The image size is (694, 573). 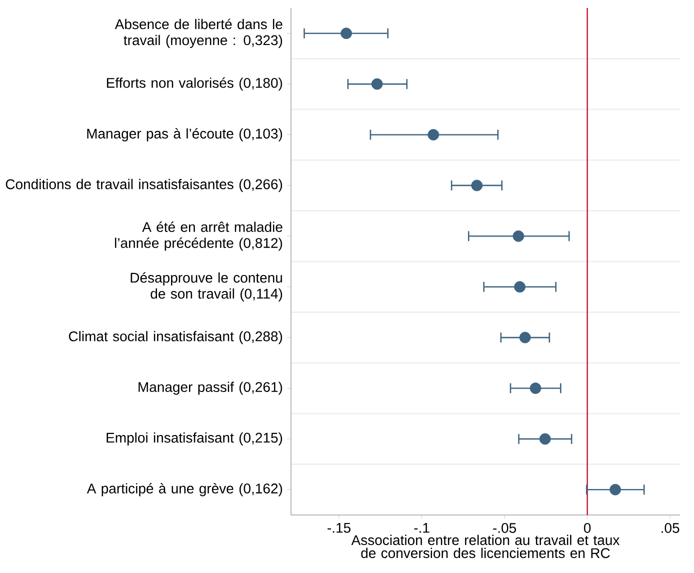 I want to click on y-tick-label: Efforts non valorisés (0,180), so click(x=194, y=84).